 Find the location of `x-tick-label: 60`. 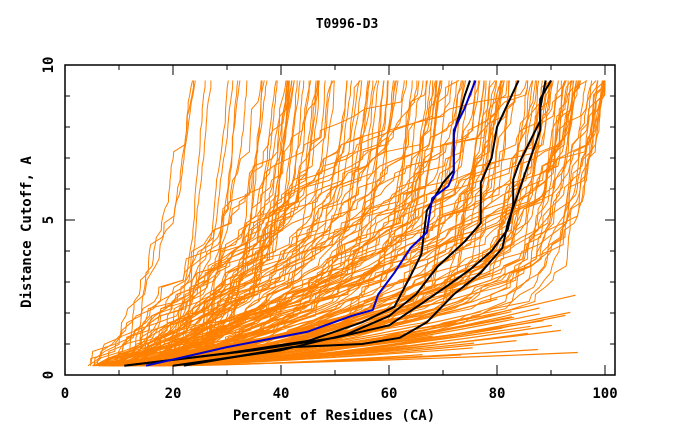

x-tick-label: 60 is located at coordinates (389, 394).